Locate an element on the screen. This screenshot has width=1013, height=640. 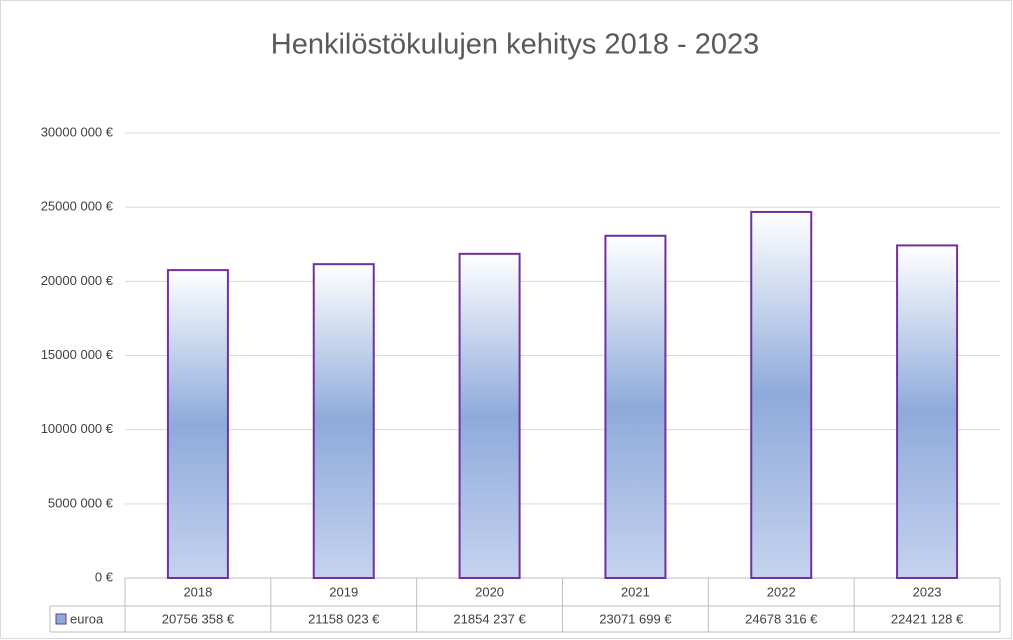
x-tick-label: 2022 is located at coordinates (781, 591).